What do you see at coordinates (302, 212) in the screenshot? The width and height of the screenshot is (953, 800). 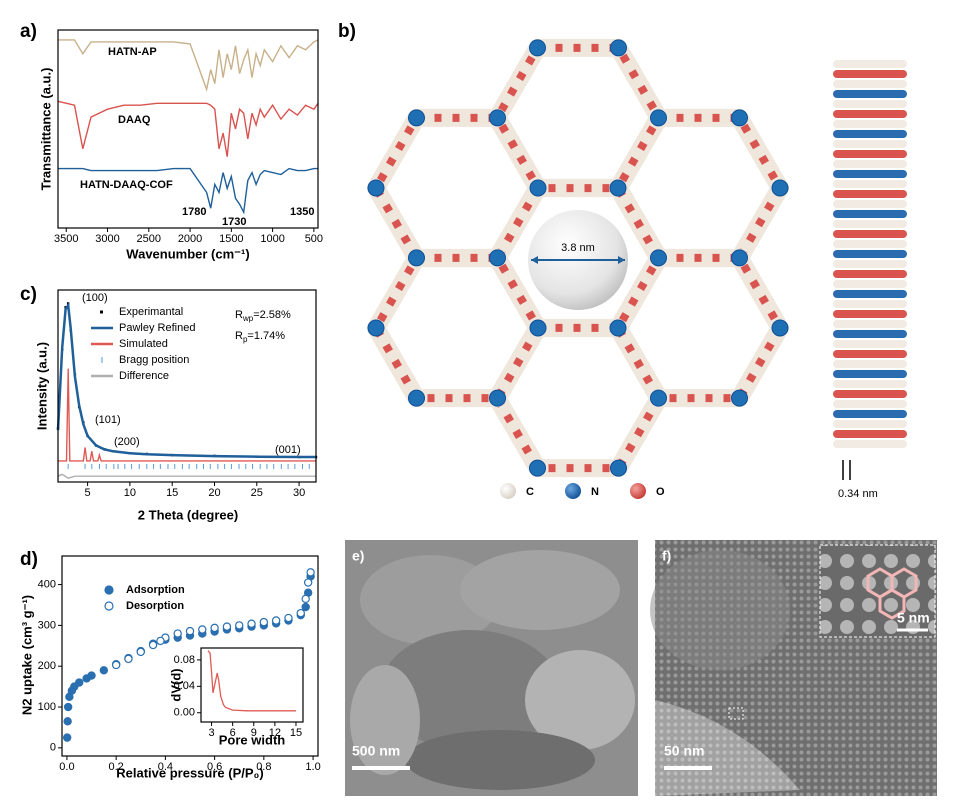 I see `peak-annotation: 1350` at bounding box center [302, 212].